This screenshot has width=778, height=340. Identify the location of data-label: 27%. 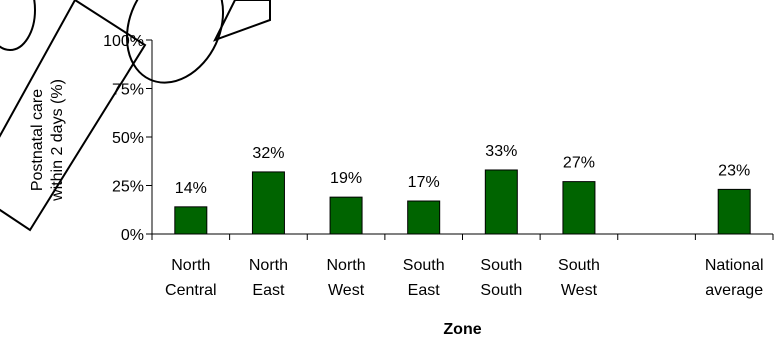
(579, 163).